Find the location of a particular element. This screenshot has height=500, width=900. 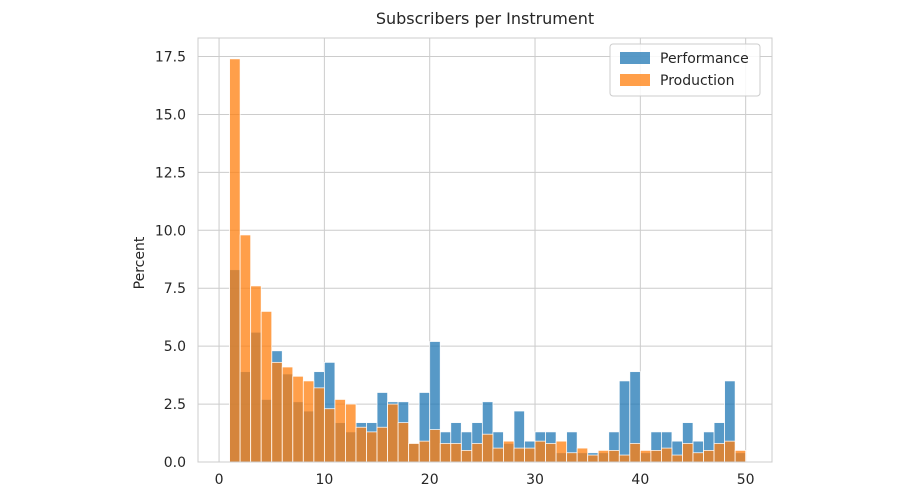

x-tick-label: 0 is located at coordinates (219, 480).